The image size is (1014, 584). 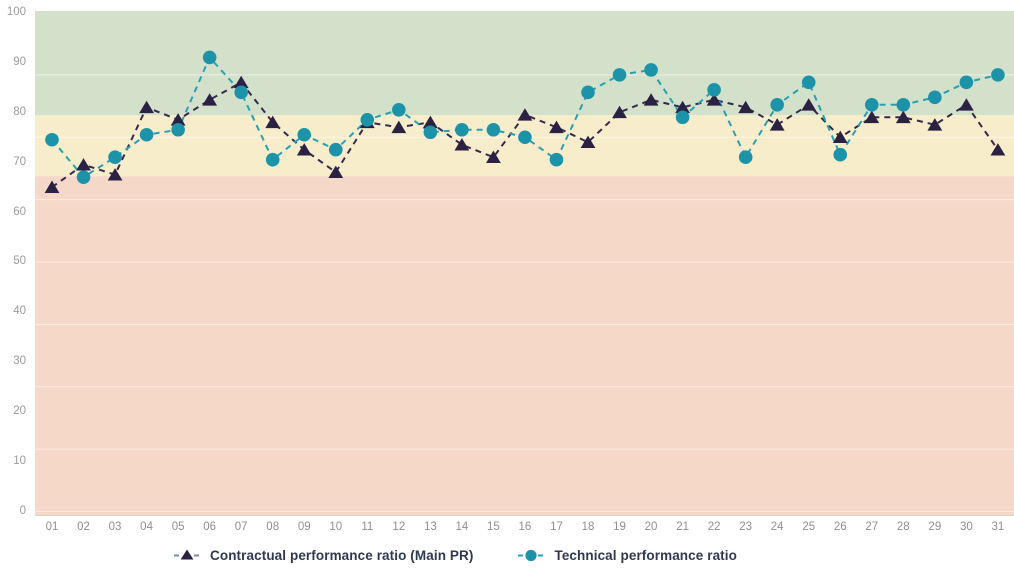 I want to click on legend-item-technical-pr: Technical performance ratio, so click(x=627, y=555).